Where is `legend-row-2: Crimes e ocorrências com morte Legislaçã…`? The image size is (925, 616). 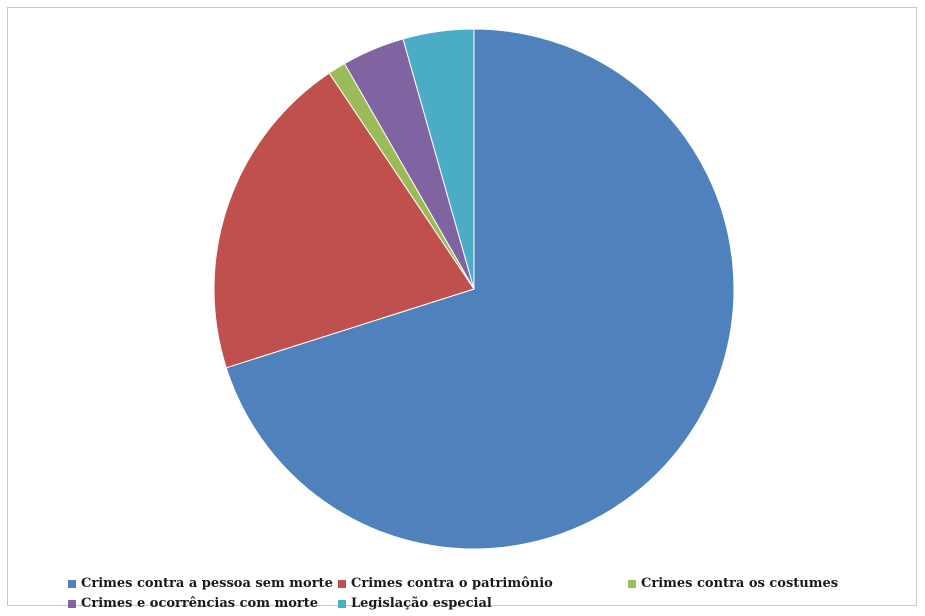
legend-row-2: Crimes e ocorrências com morte Legislaçã… is located at coordinates (493, 606).